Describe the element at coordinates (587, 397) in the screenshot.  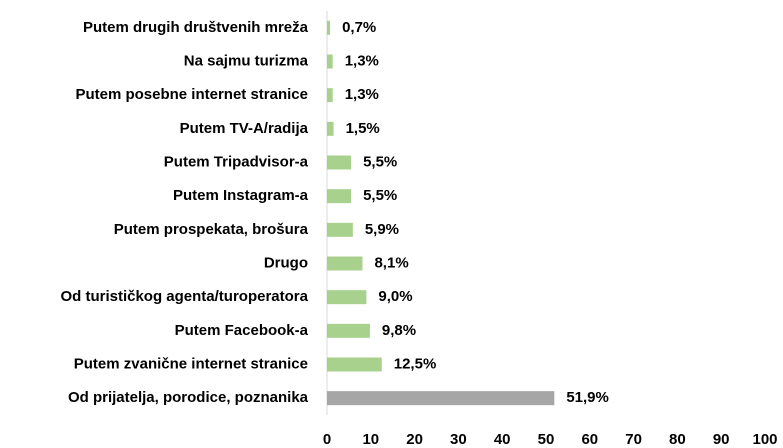
I see `data-label: 51,9%` at that location.